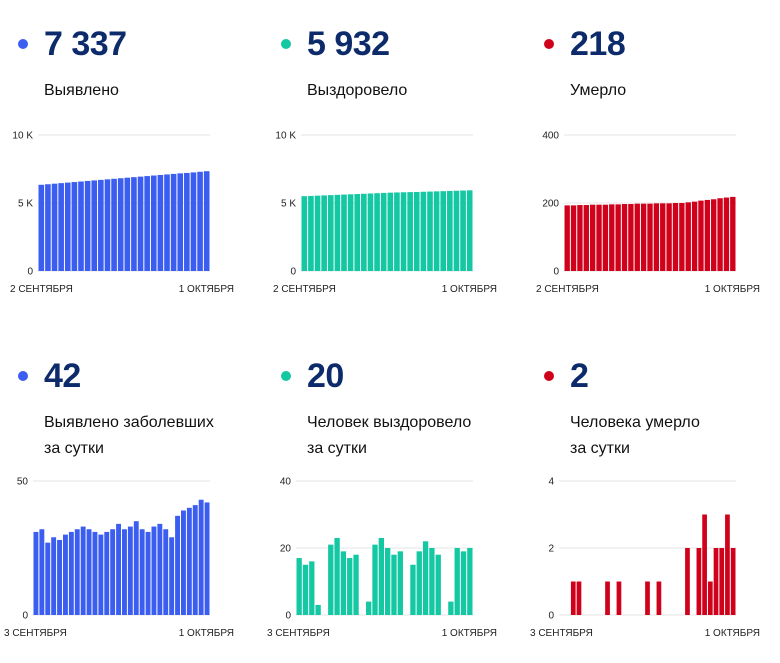  Describe the element at coordinates (286, 549) in the screenshot. I see `y-tick-label: 20` at that location.